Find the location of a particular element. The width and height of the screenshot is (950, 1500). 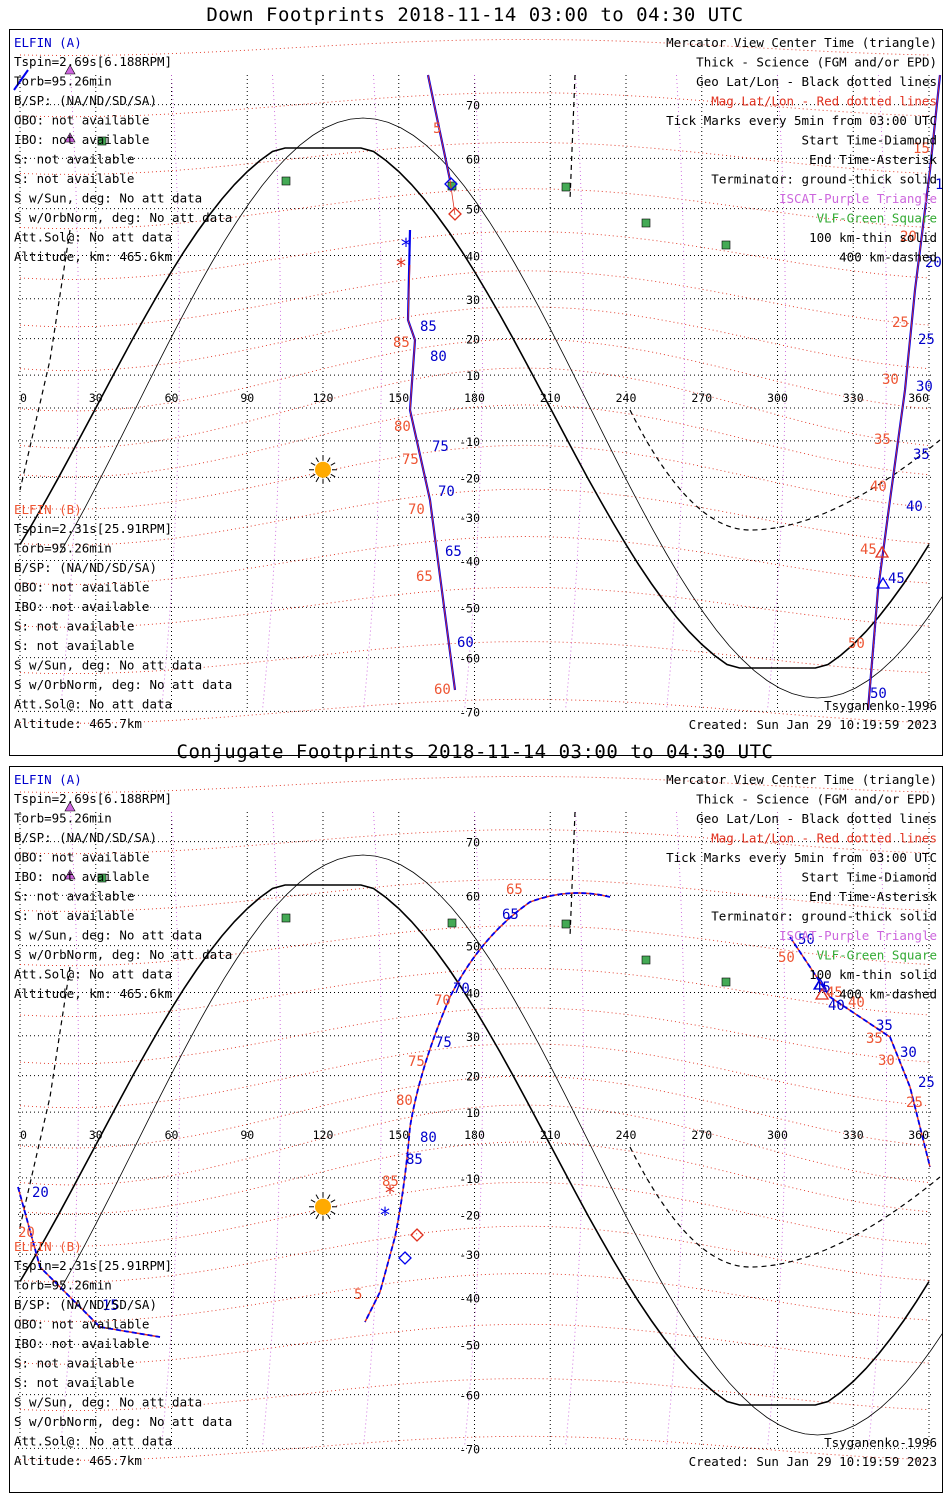

lon-tick-label: 120 is located at coordinates (323, 1135).